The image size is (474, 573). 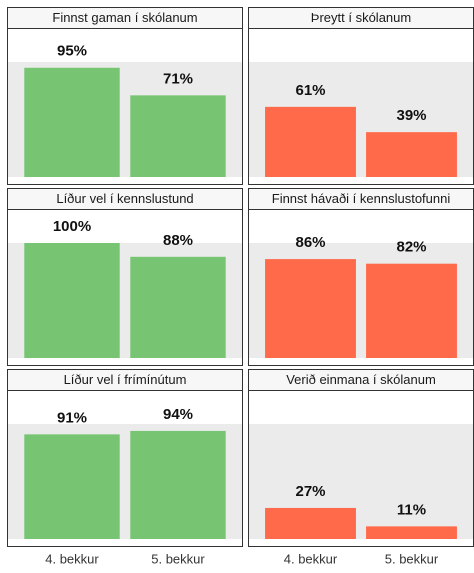 What do you see at coordinates (411, 115) in the screenshot?
I see `value-label: 39%` at bounding box center [411, 115].